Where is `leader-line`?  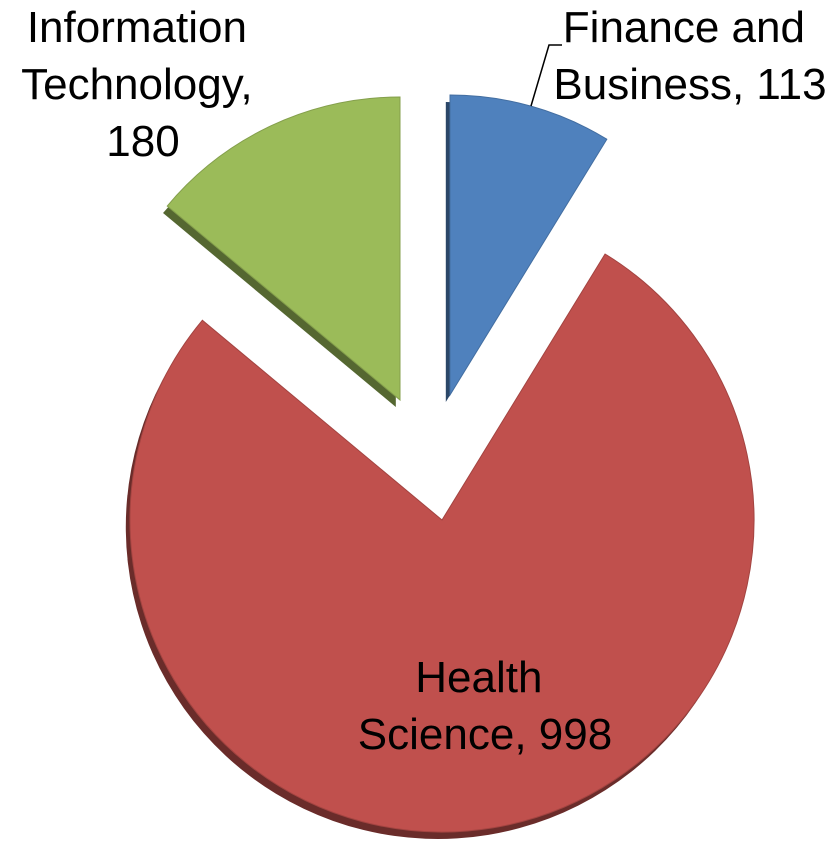 leader-line is located at coordinates (546, 75).